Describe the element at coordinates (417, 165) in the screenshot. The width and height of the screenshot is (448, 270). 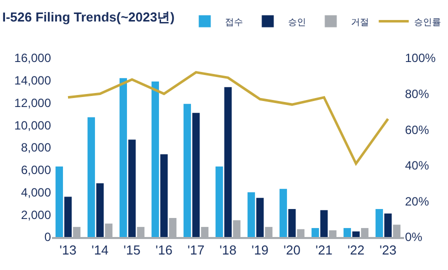
I see `y2-tick-label: 40%` at that location.